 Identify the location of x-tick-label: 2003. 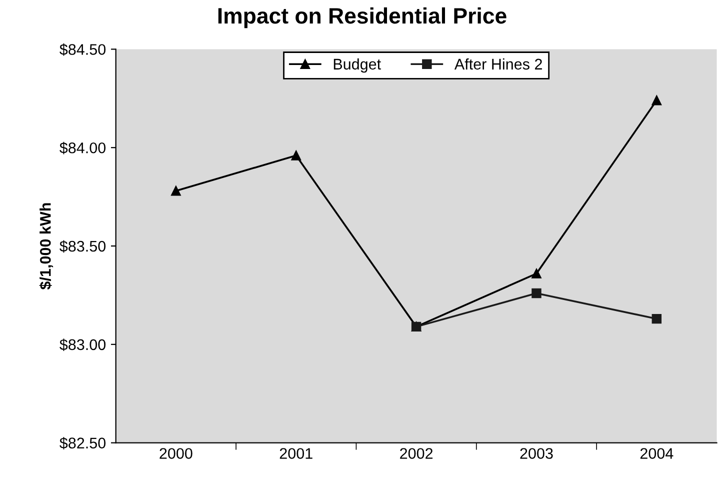
(536, 453).